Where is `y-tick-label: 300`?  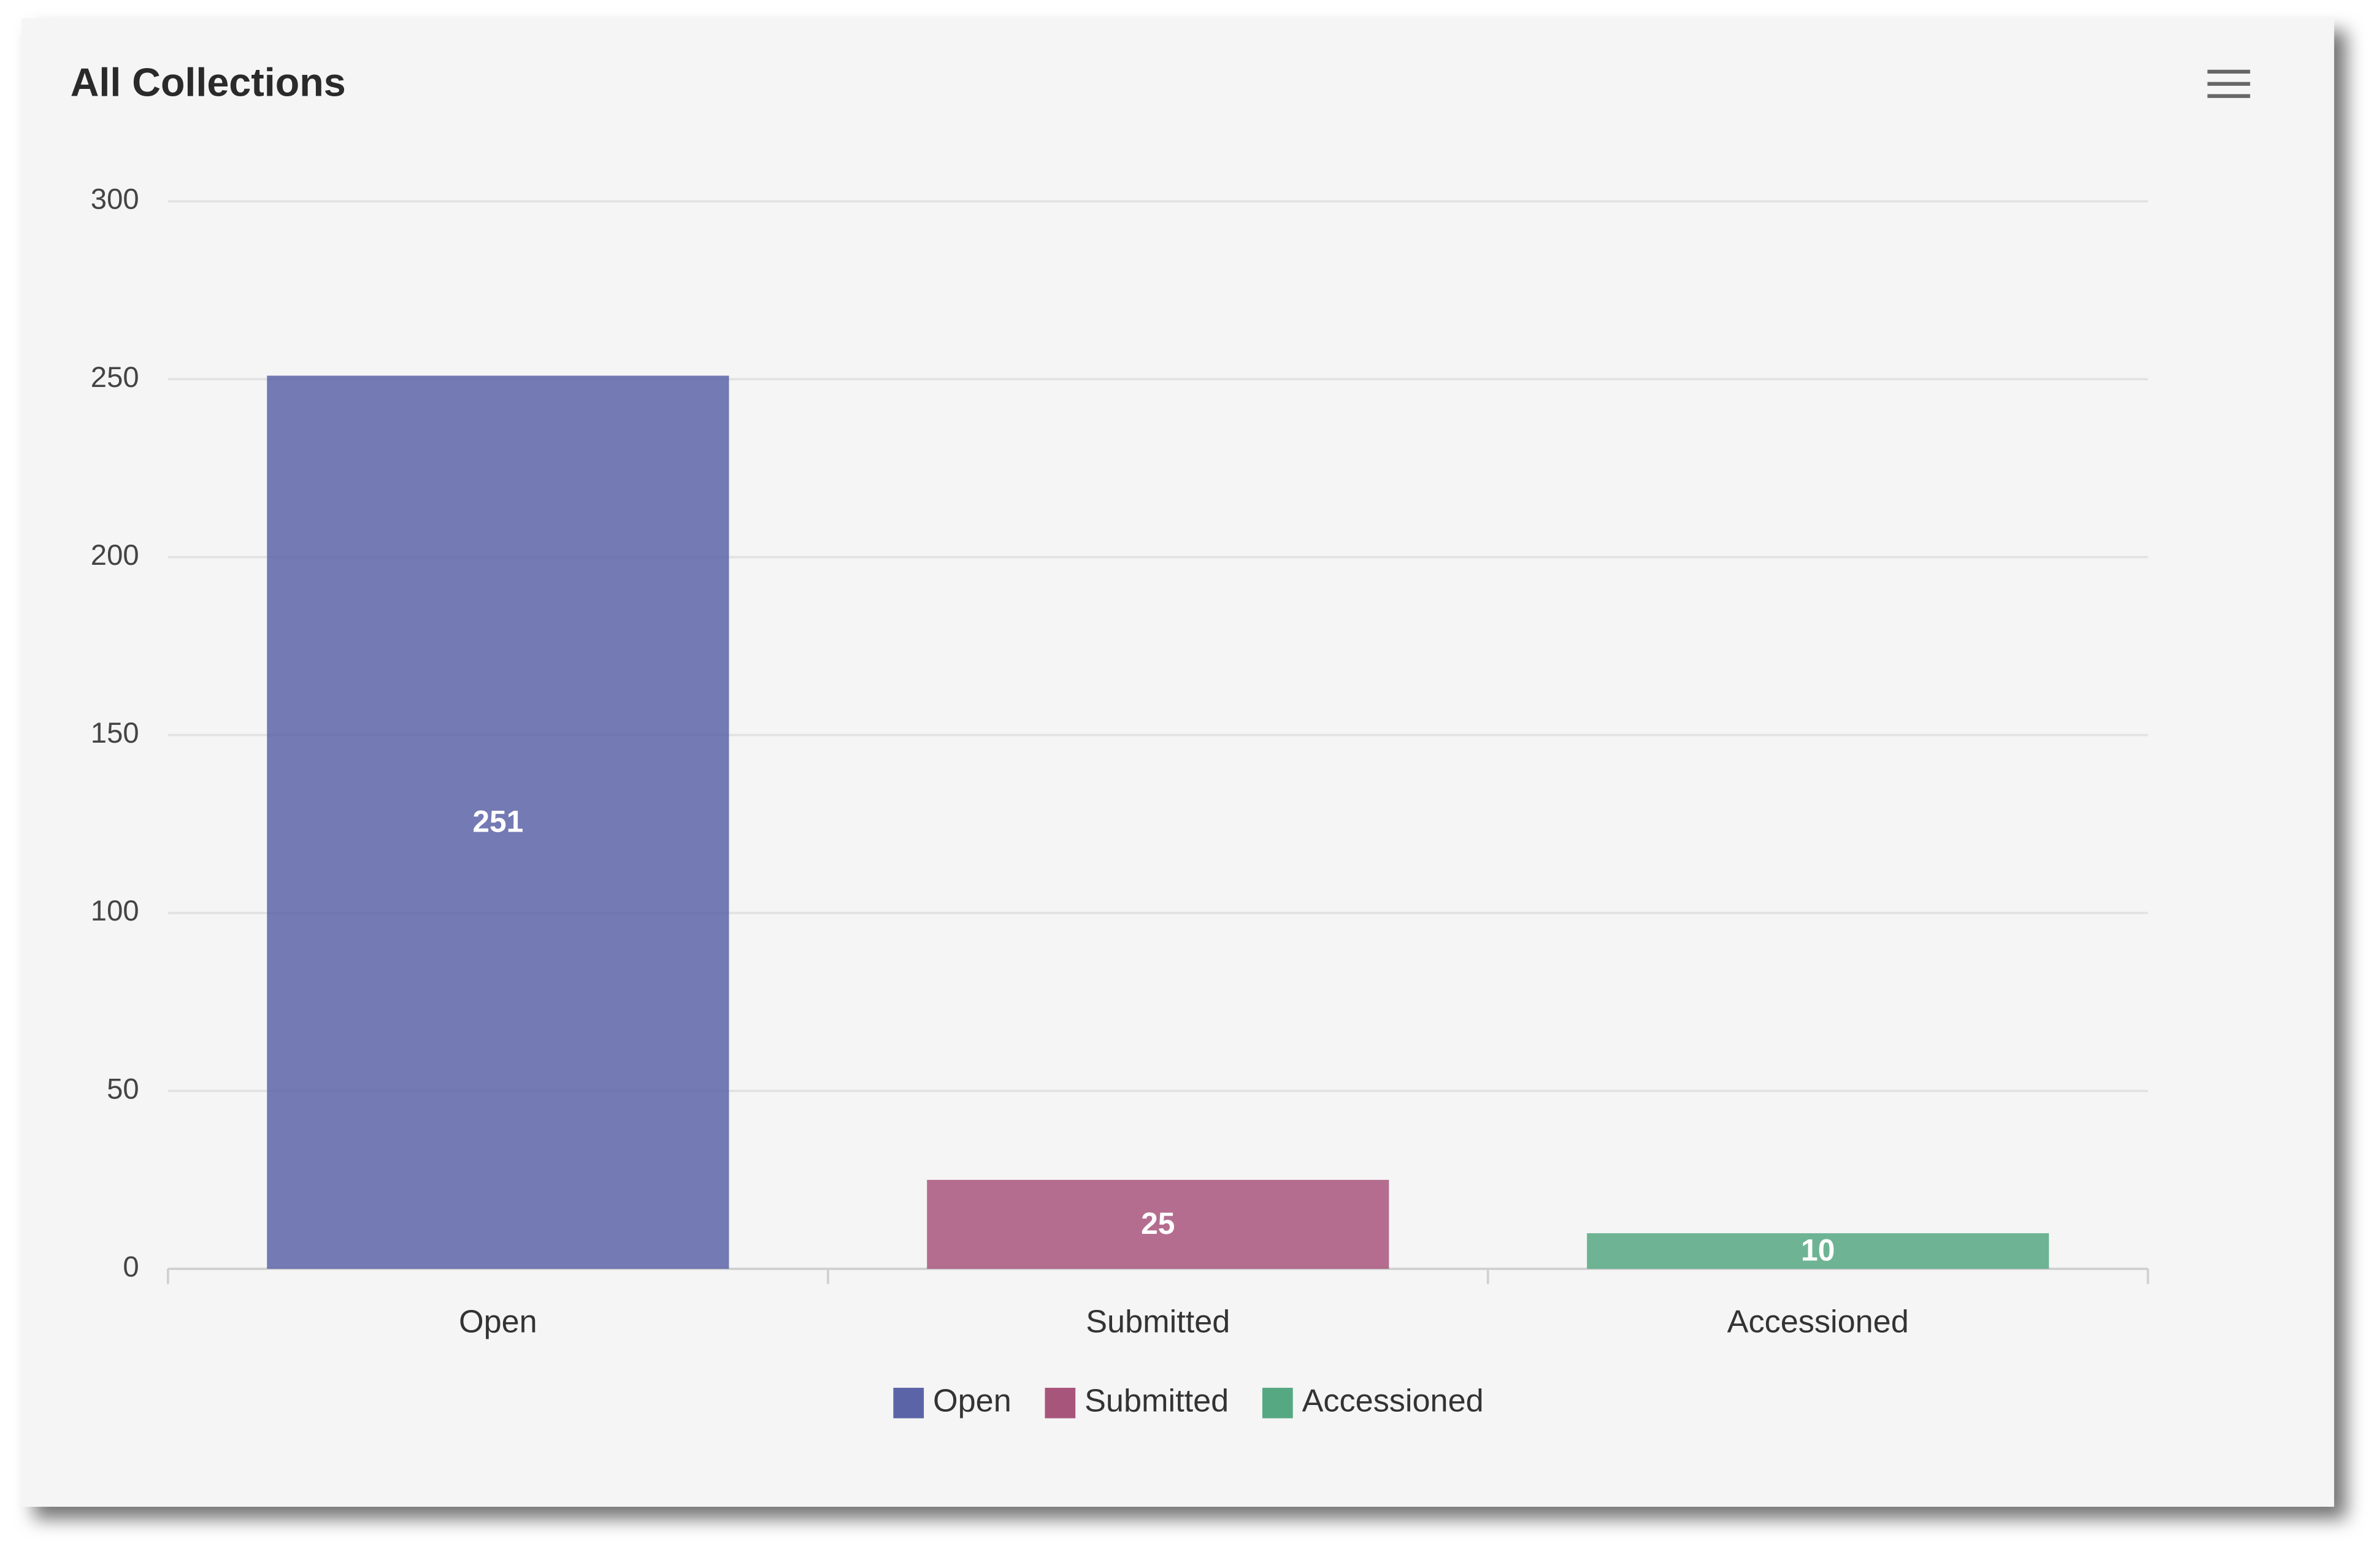 y-tick-label: 300 is located at coordinates (115, 199).